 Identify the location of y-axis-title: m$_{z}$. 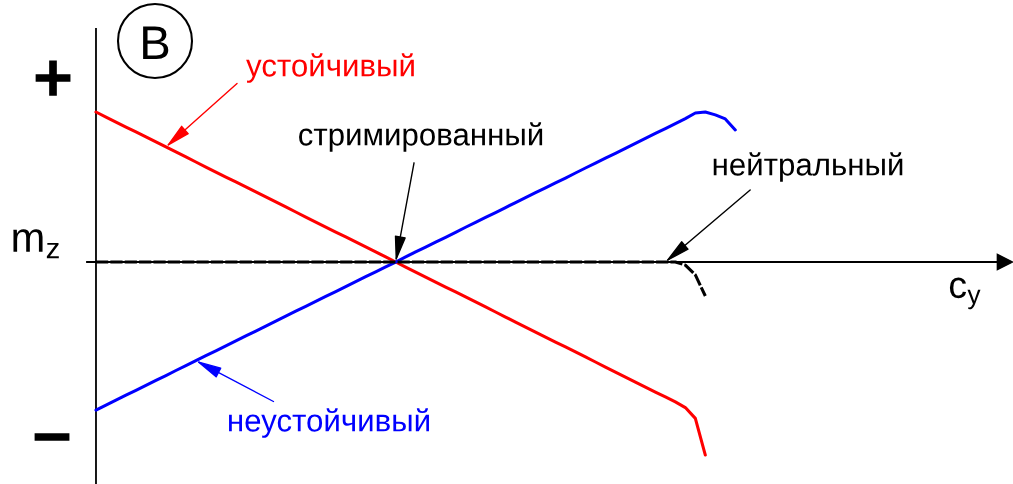
(36, 244).